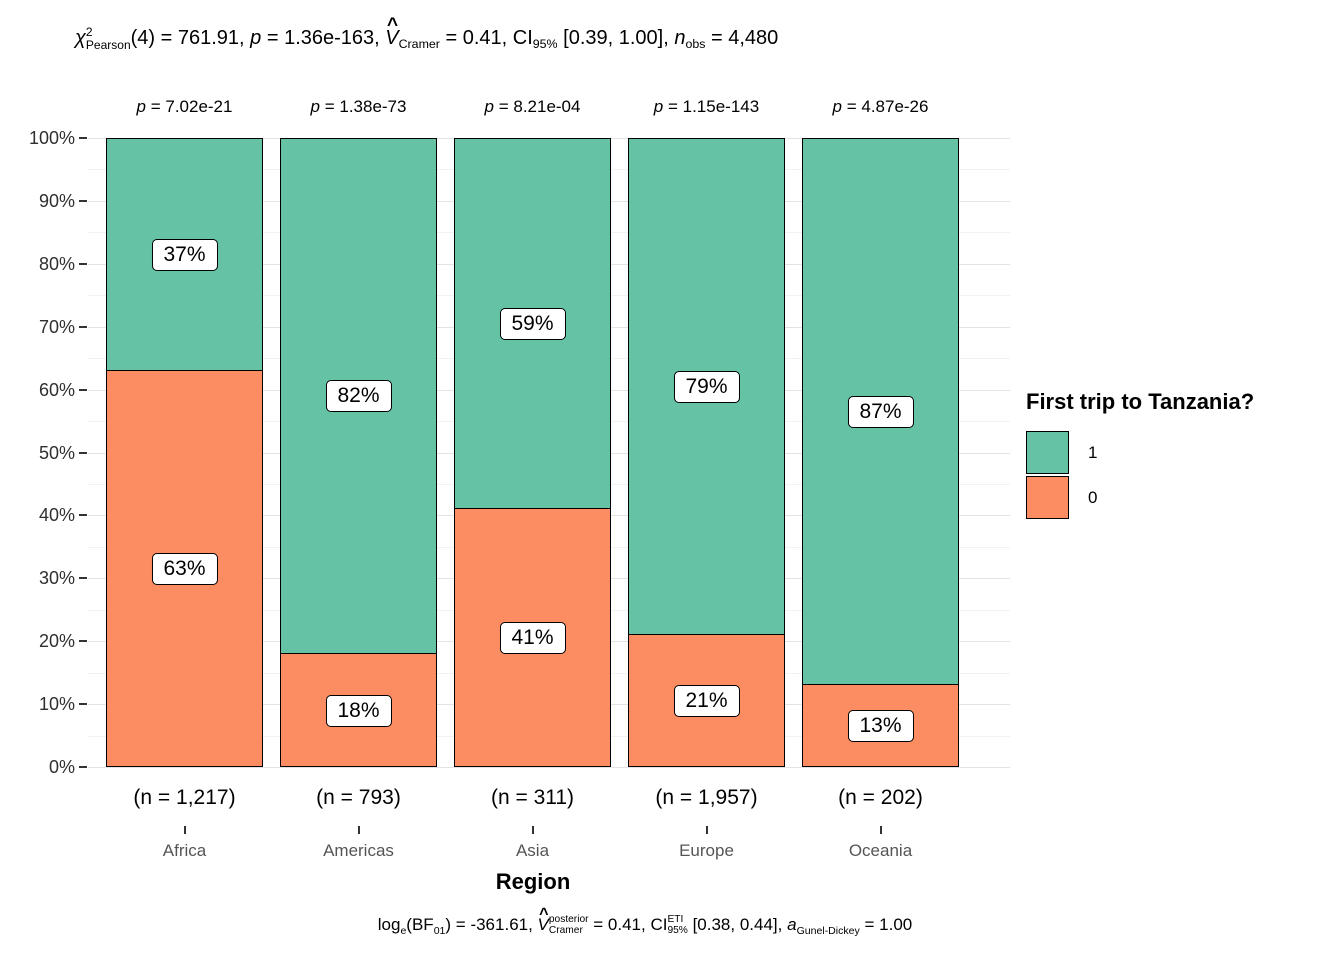 The height and width of the screenshot is (960, 1344). Describe the element at coordinates (532, 850) in the screenshot. I see `x-axis-category-label: Asia` at that location.